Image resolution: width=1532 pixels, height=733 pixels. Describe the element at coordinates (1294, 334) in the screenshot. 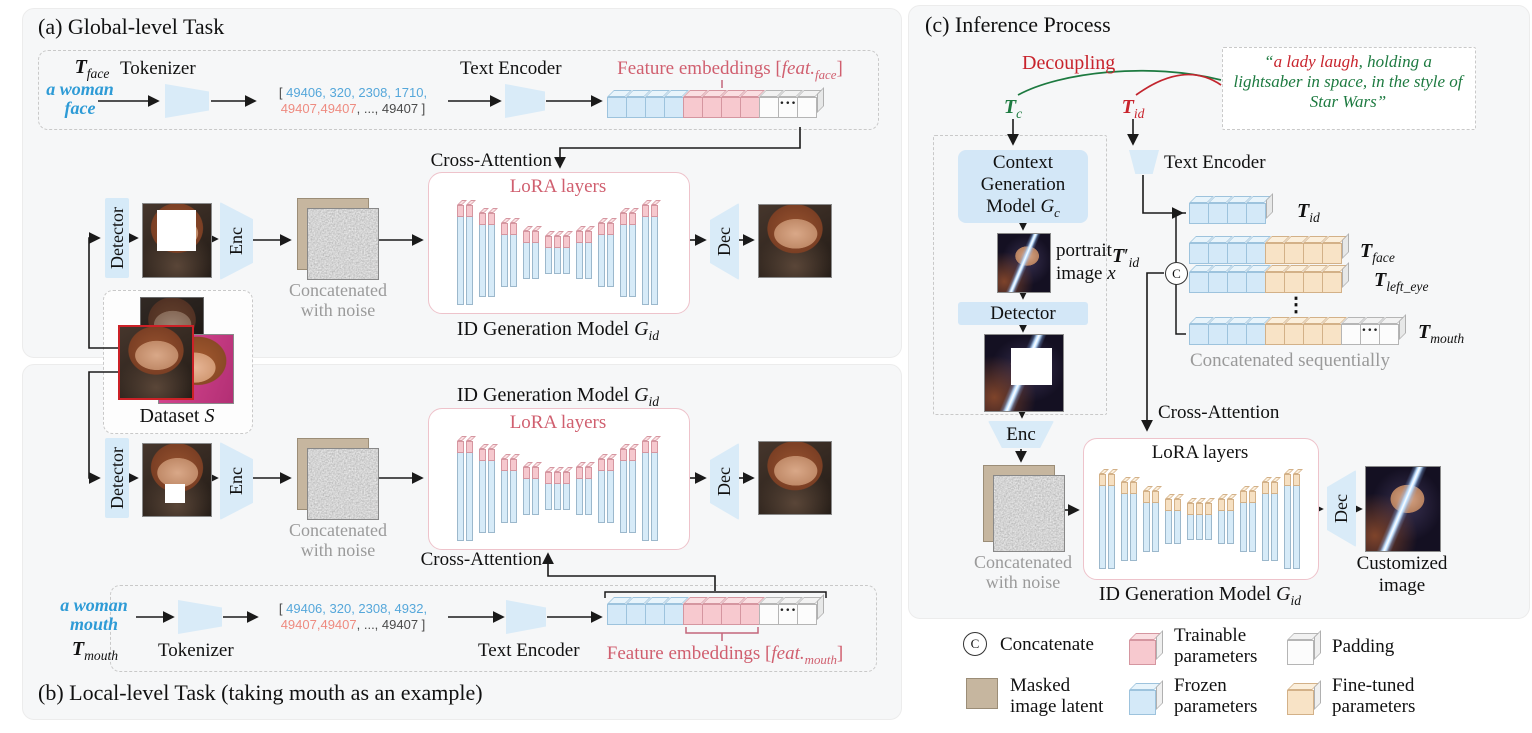

I see `token-row-tmouth: •••` at that location.